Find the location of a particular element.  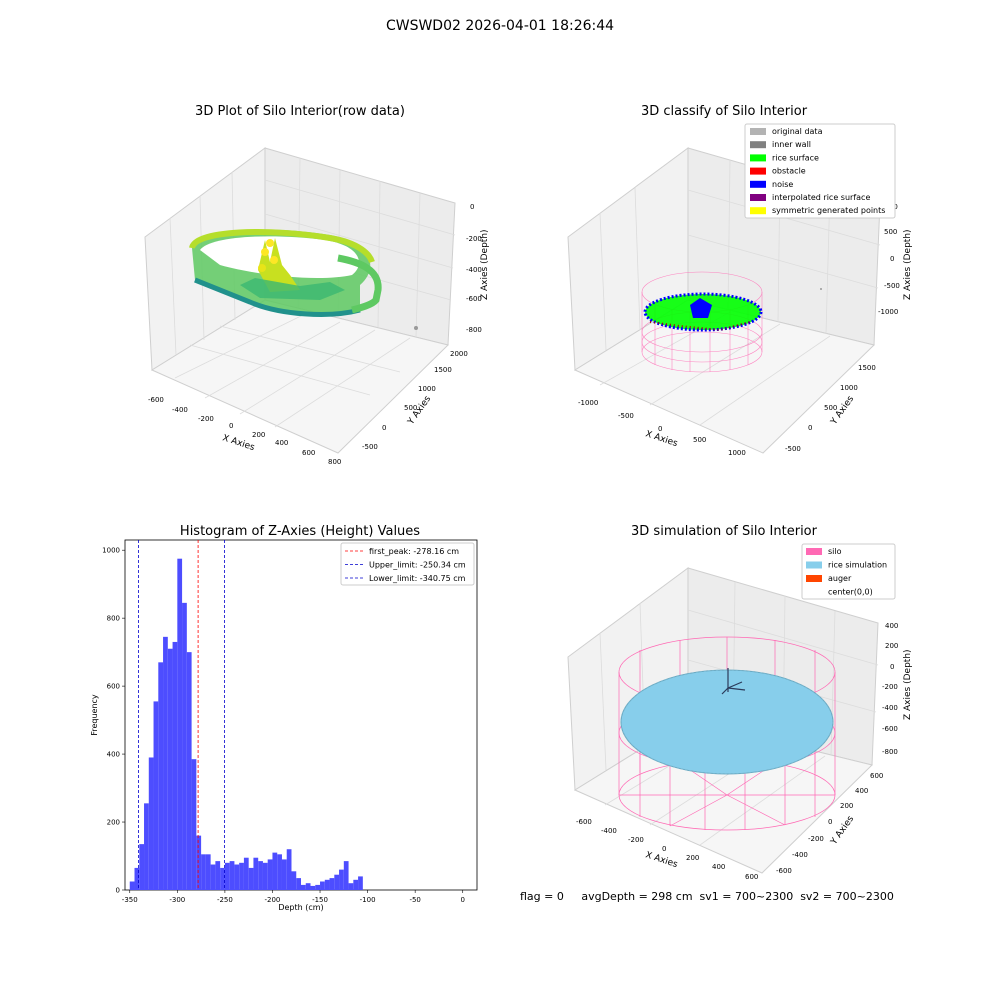

histogram-x-tick-label: -150 is located at coordinates (320, 900).